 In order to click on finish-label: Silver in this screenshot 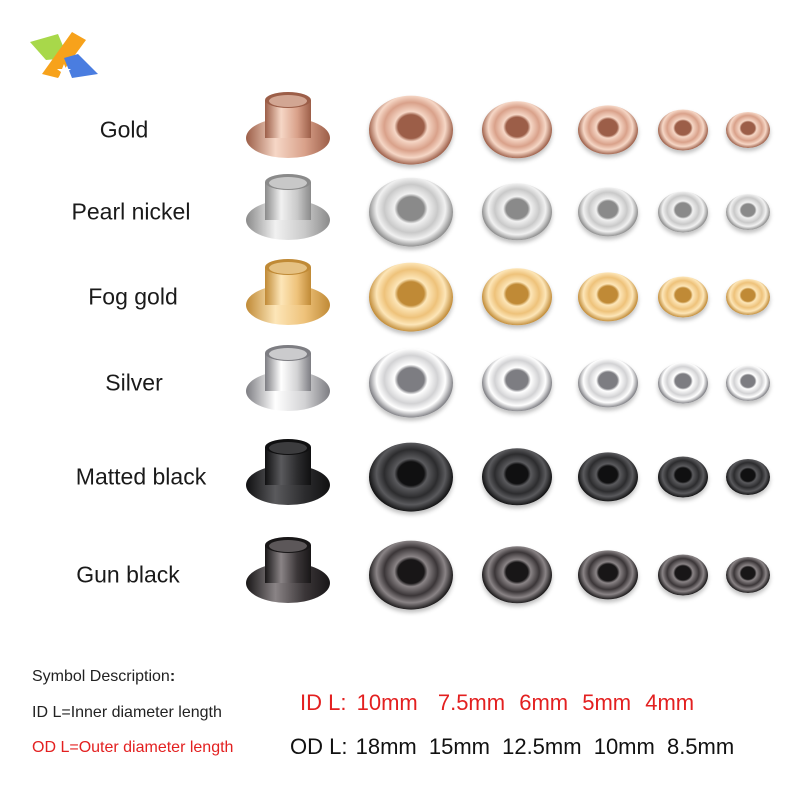, I will do `click(134, 382)`.